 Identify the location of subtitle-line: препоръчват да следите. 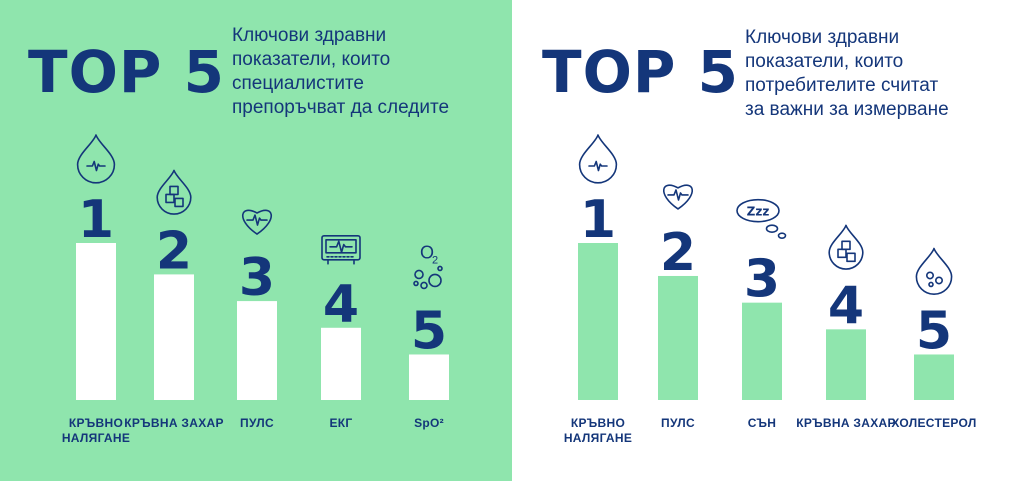
(341, 107).